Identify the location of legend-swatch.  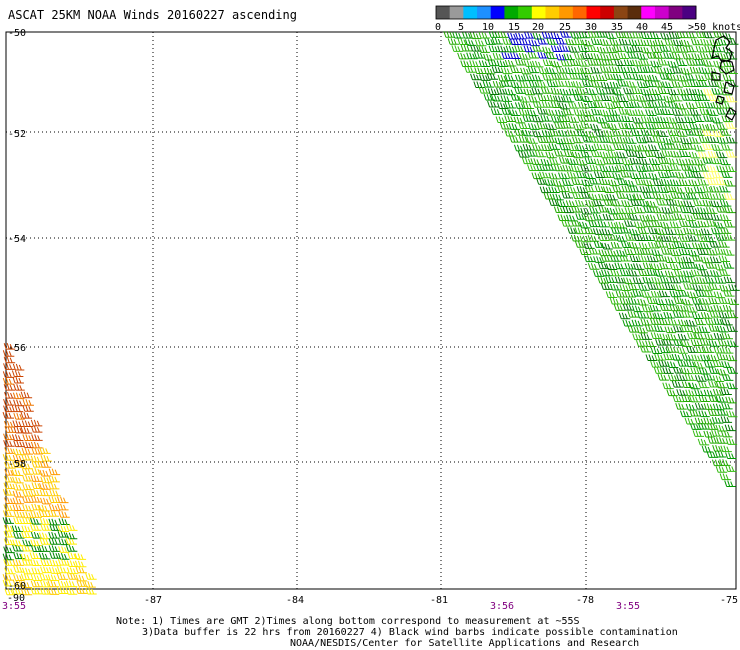
(538, 12).